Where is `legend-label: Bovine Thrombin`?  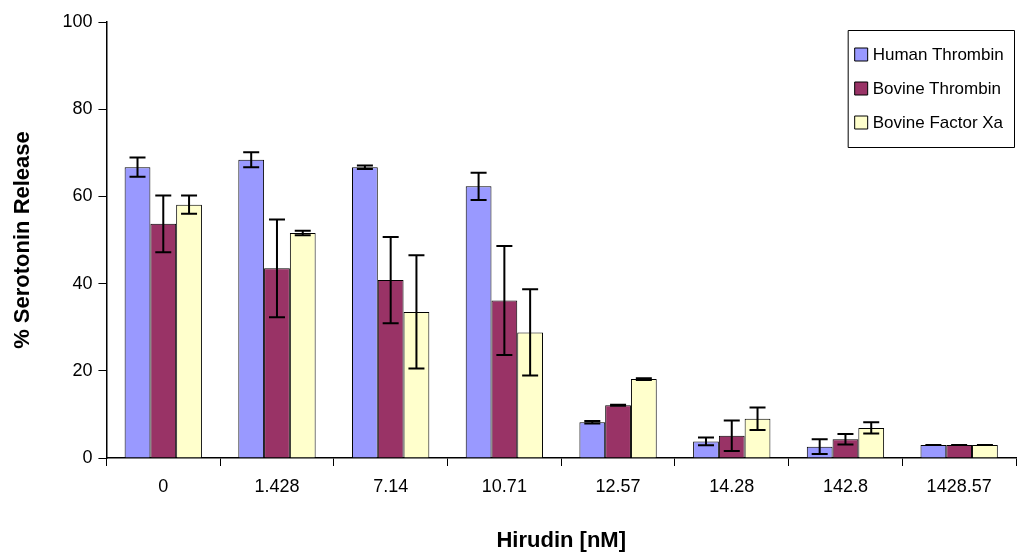 legend-label: Bovine Thrombin is located at coordinates (936, 88).